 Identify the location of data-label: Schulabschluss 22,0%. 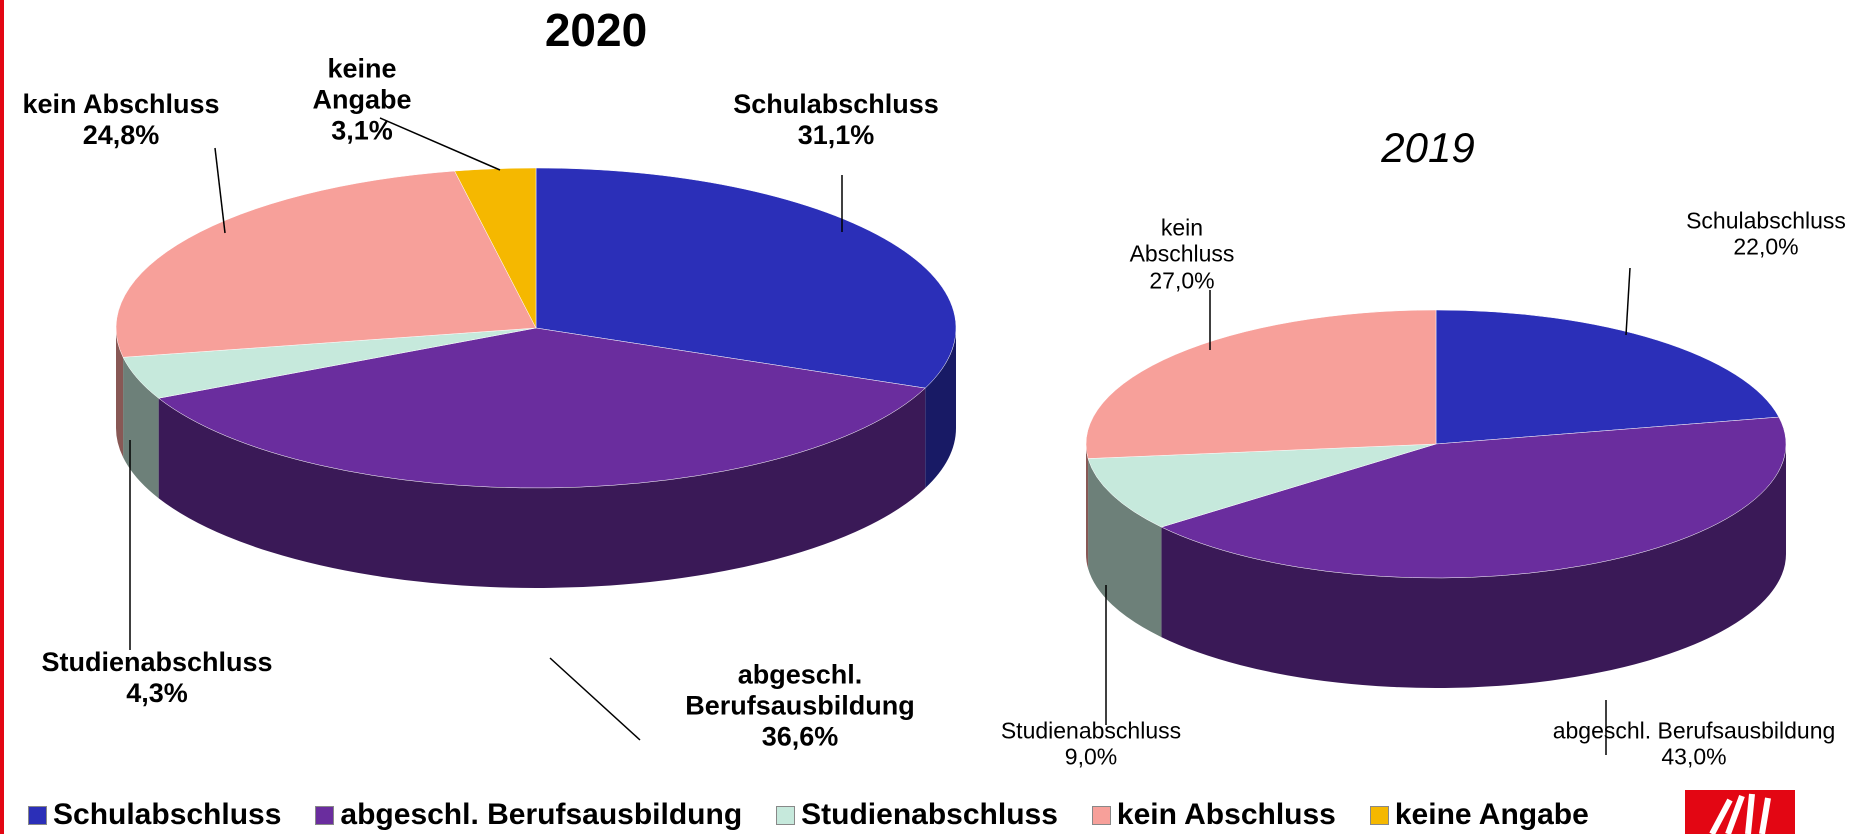
(1763, 234).